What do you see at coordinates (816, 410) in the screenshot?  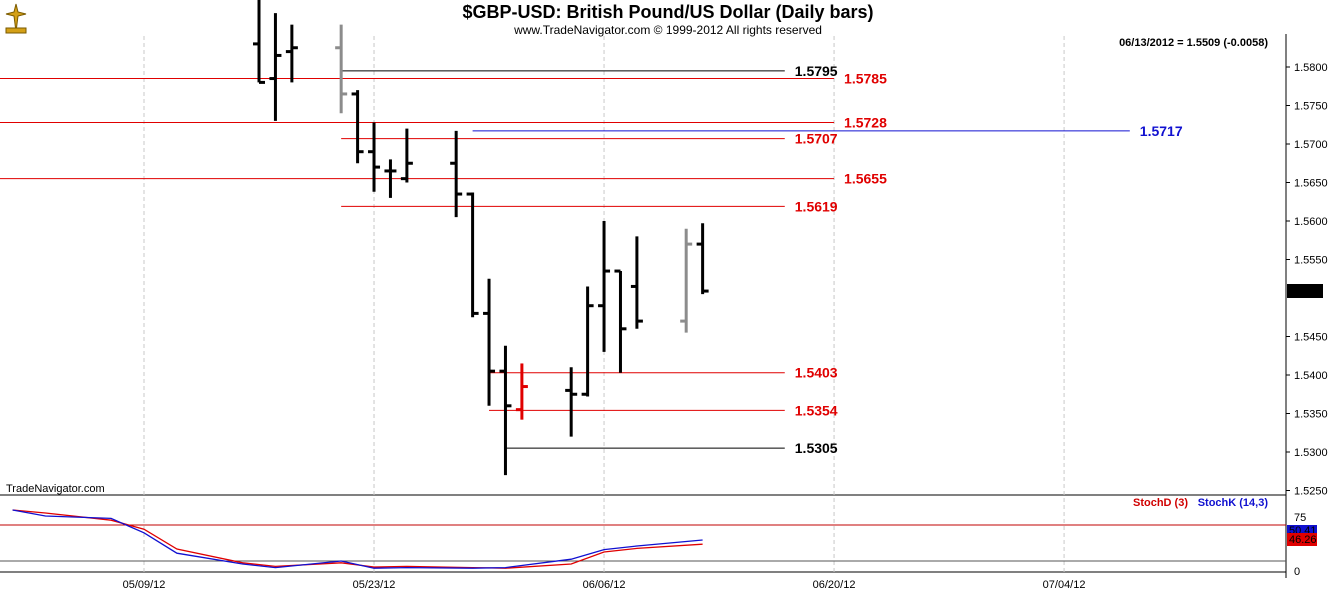 I see `level-label: 1.5354` at bounding box center [816, 410].